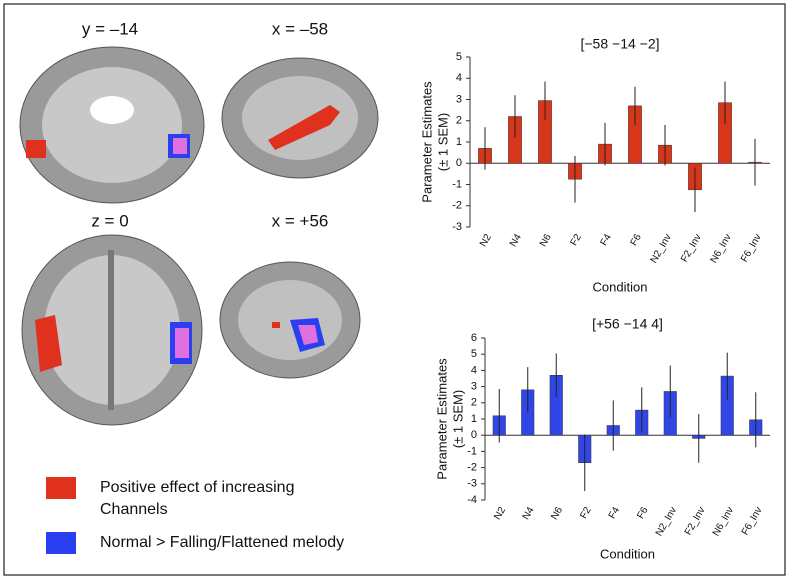 The height and width of the screenshot is (580, 790). Describe the element at coordinates (110, 28) in the screenshot. I see `panel-label: y = –14` at that location.